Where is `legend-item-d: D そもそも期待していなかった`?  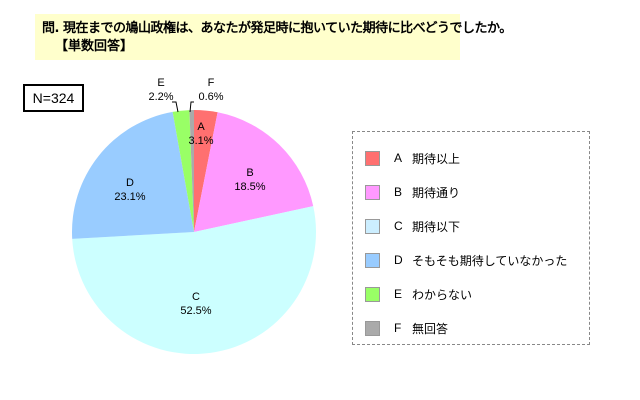
legend-item-d: D そもそも期待していなかった is located at coordinates (466, 260).